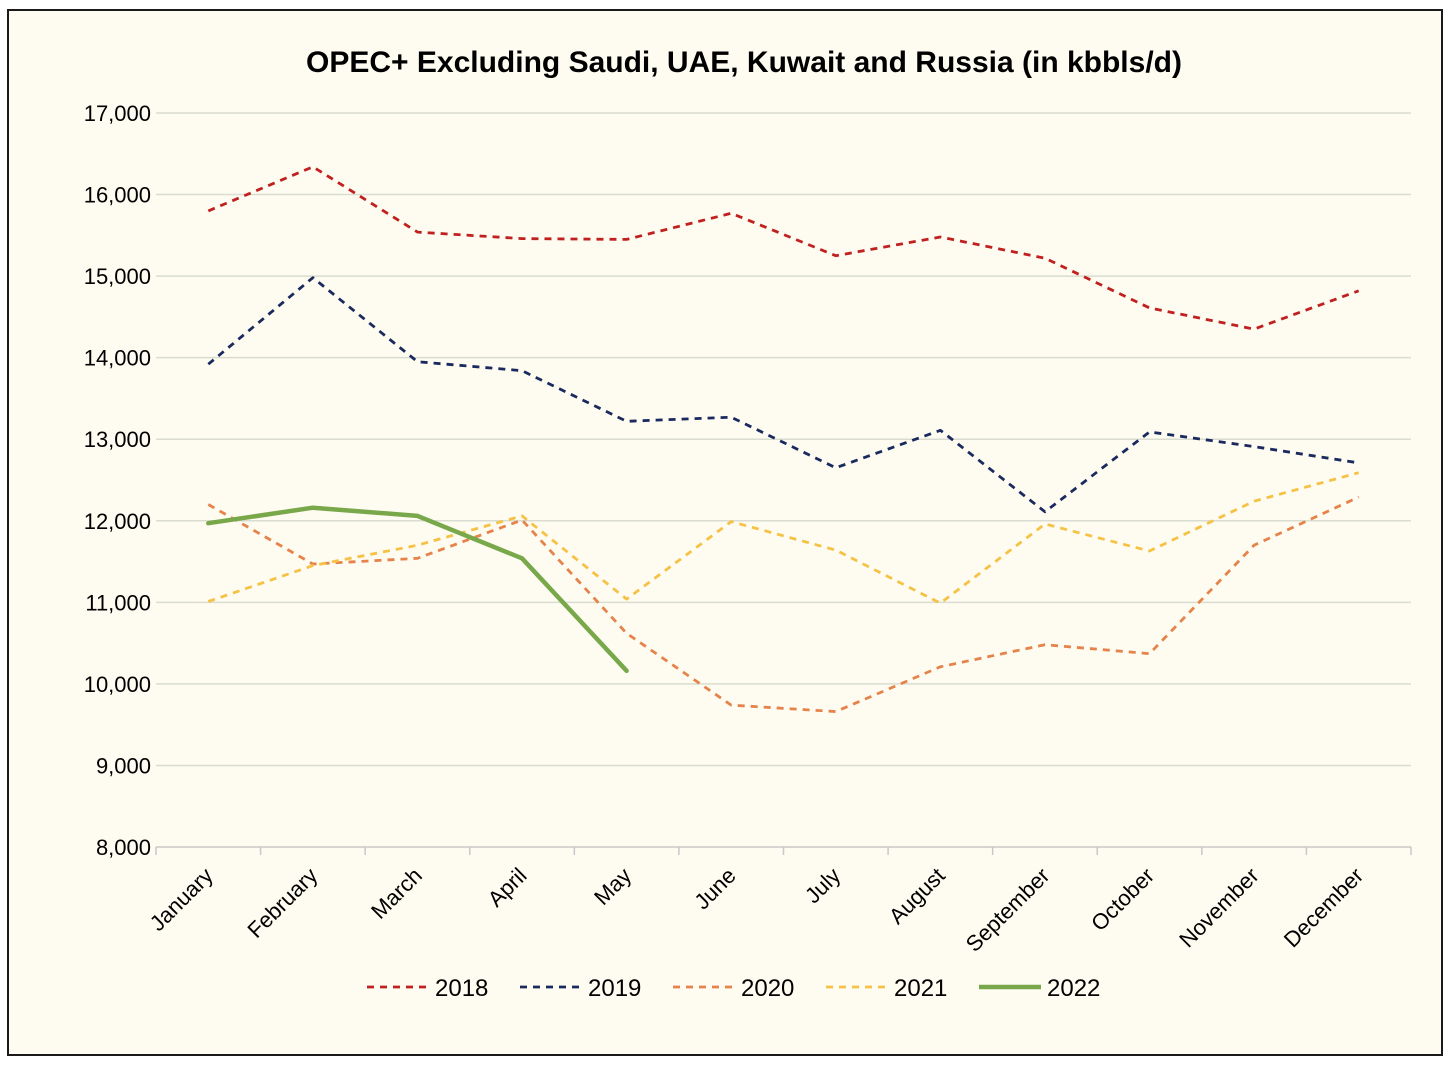 The image size is (1456, 1073). I want to click on legend-item-2019: 2019, so click(580, 988).